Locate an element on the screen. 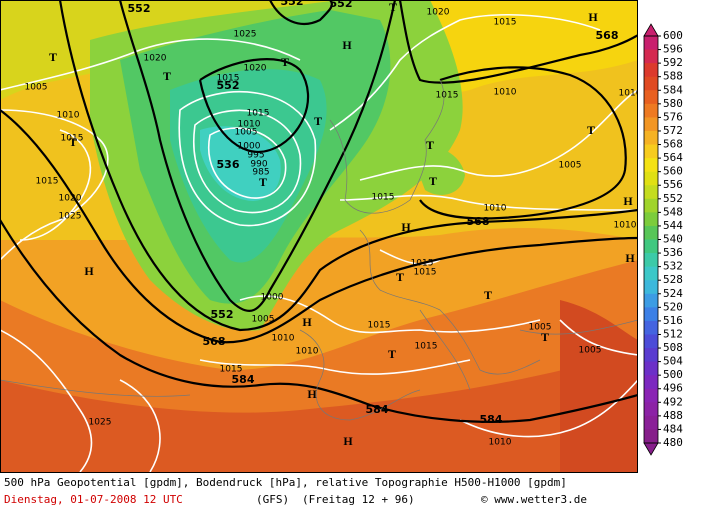 This screenshot has height=513, width=704. colorbar-label: 536 is located at coordinates (673, 252).